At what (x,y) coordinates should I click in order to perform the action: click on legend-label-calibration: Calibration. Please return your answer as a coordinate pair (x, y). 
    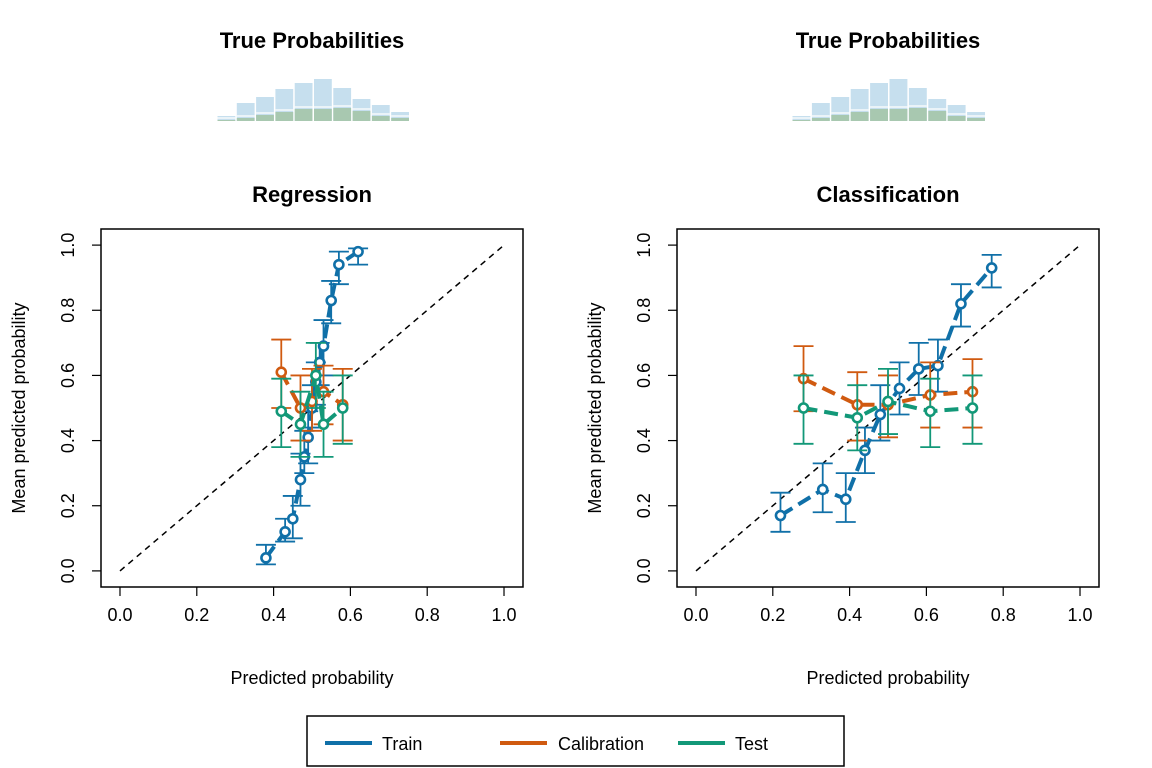
    Looking at the image, I should click on (601, 744).